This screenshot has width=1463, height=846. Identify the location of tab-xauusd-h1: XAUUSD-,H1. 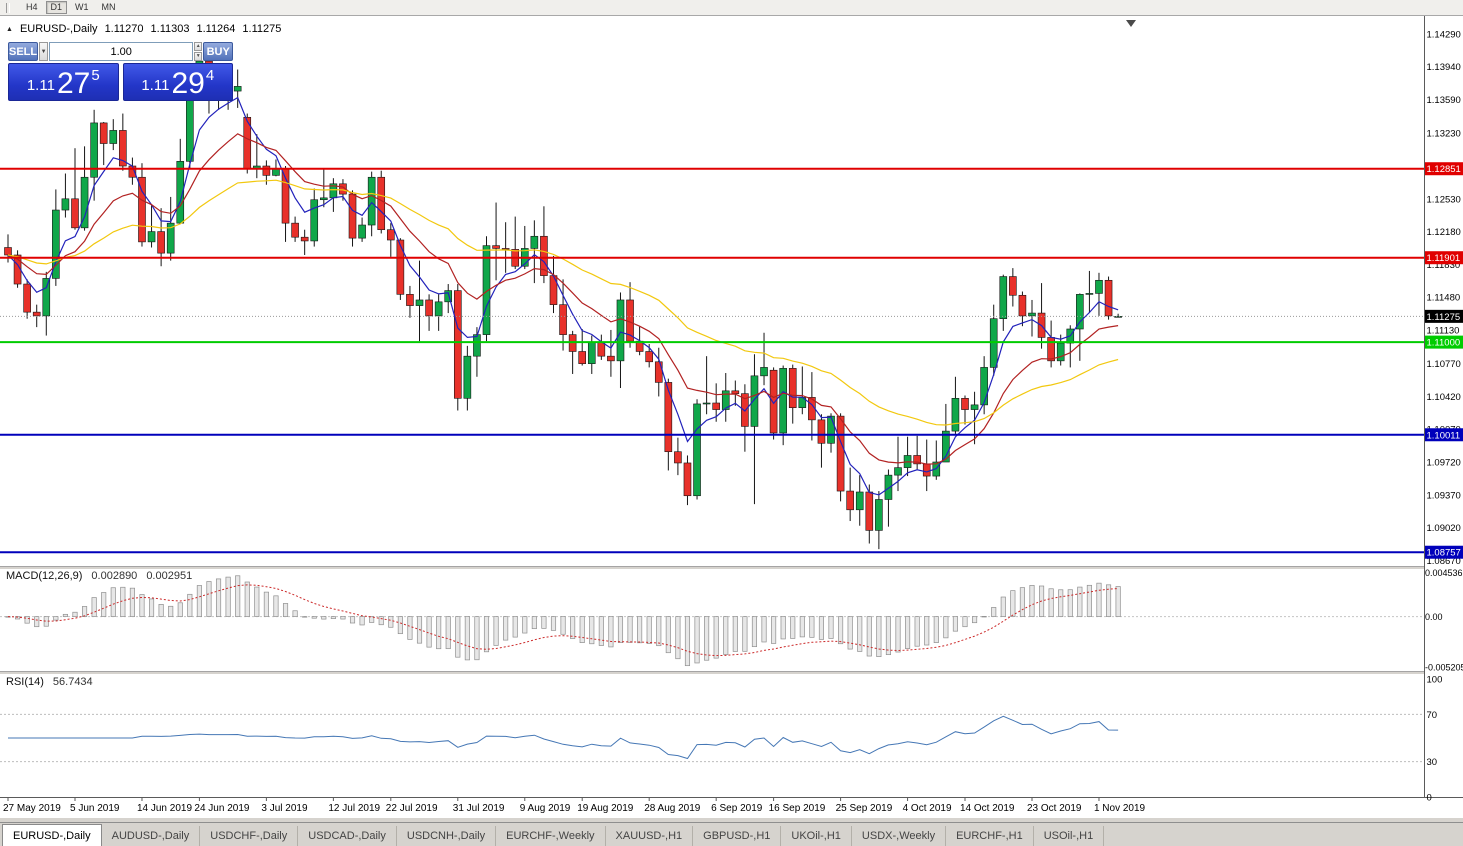
(650, 836).